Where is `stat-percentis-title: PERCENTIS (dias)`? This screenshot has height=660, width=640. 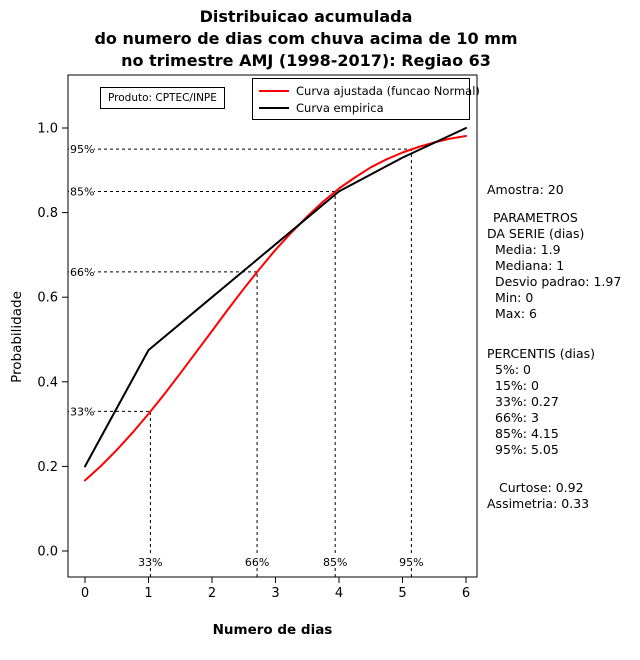
stat-percentis-title: PERCENTIS (dias) is located at coordinates (541, 353).